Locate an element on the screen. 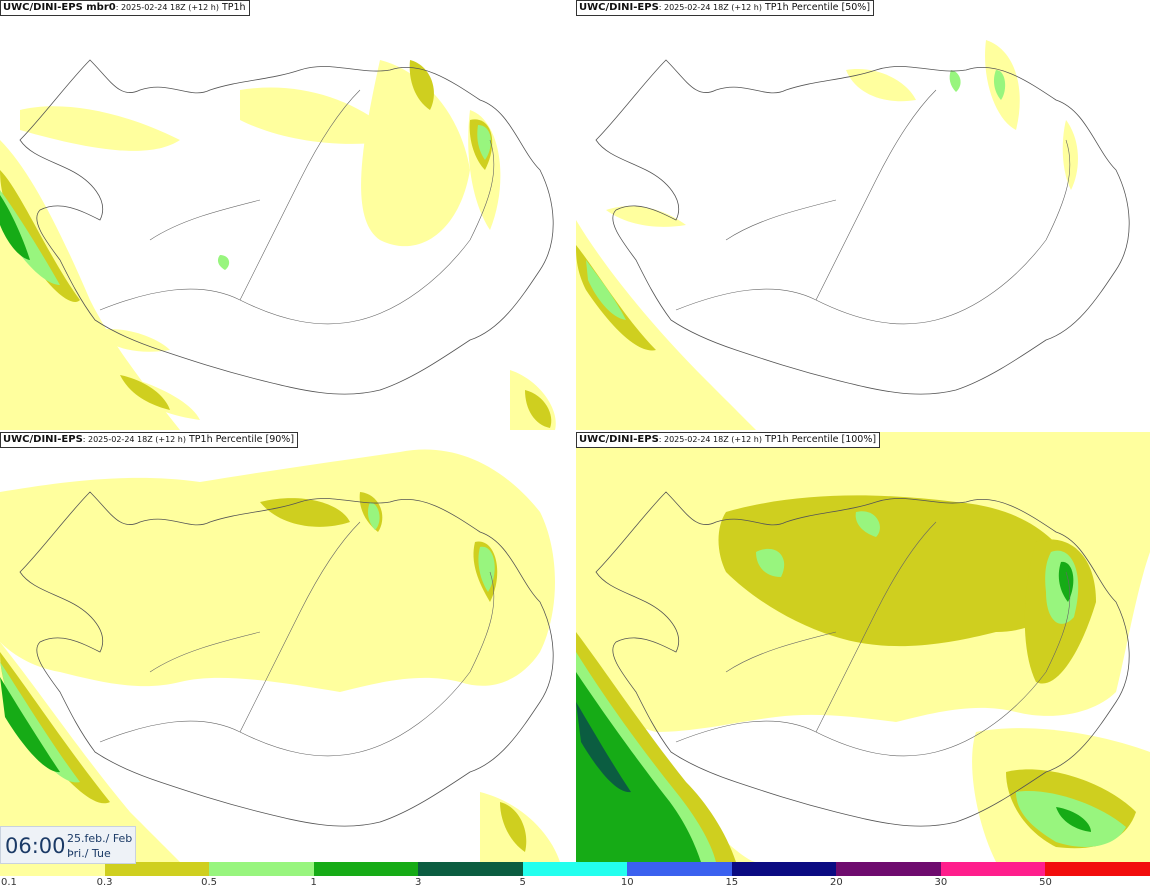 This screenshot has width=1150, height=891. color-scale-bar is located at coordinates (575, 869).